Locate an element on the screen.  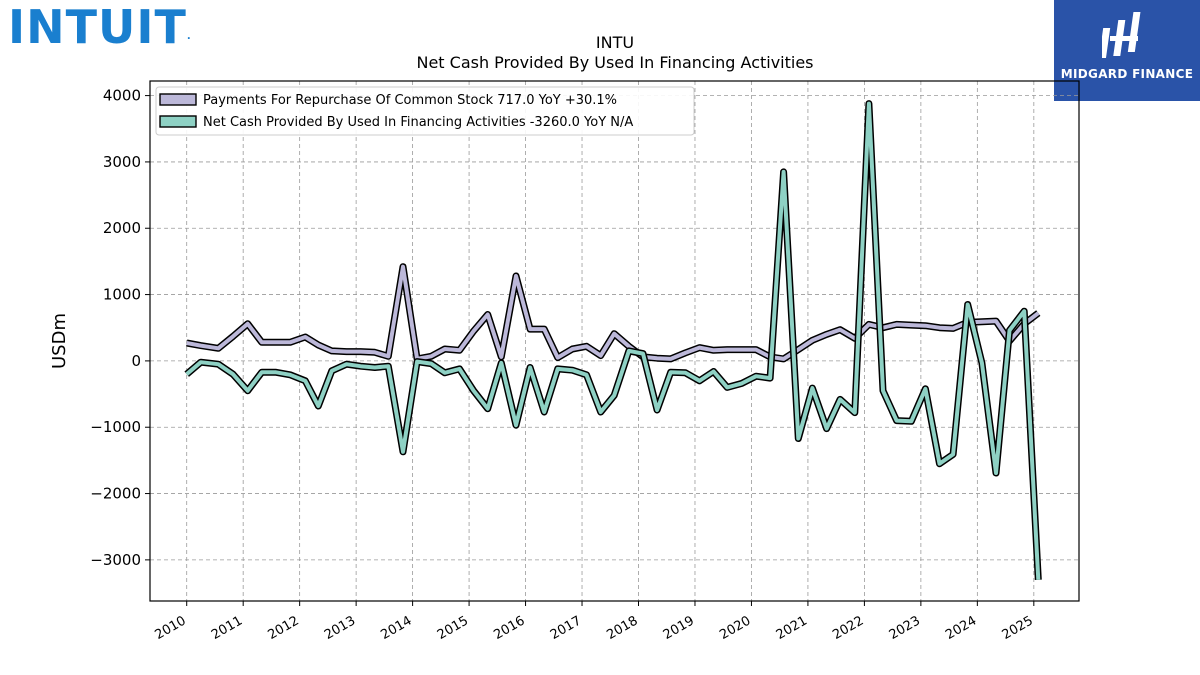
x-tick-label: 2023 is located at coordinates (905, 628).